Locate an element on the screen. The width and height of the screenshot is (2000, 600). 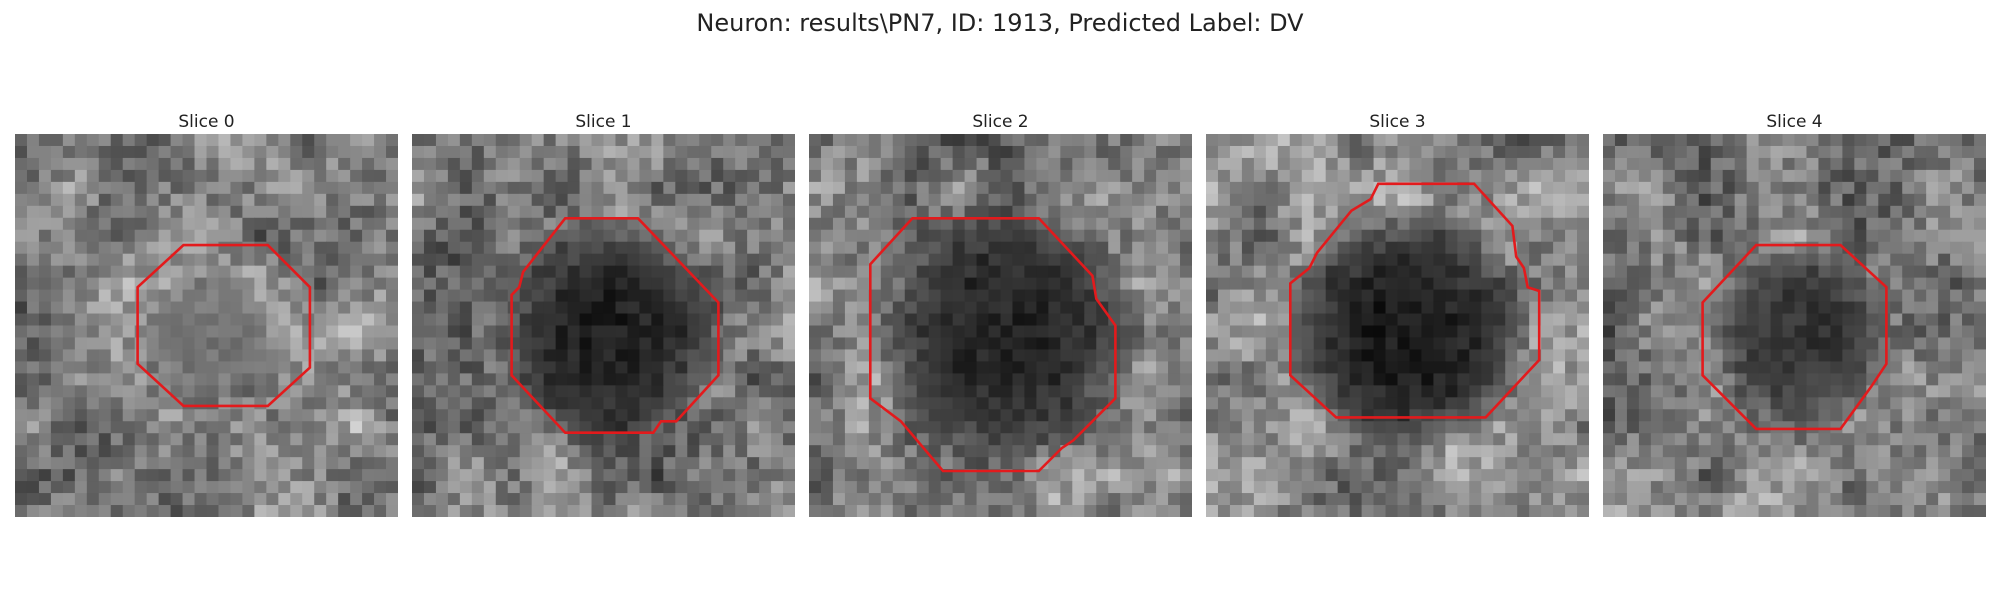
slice-panel-4: Slice 4 is located at coordinates (1794, 313).